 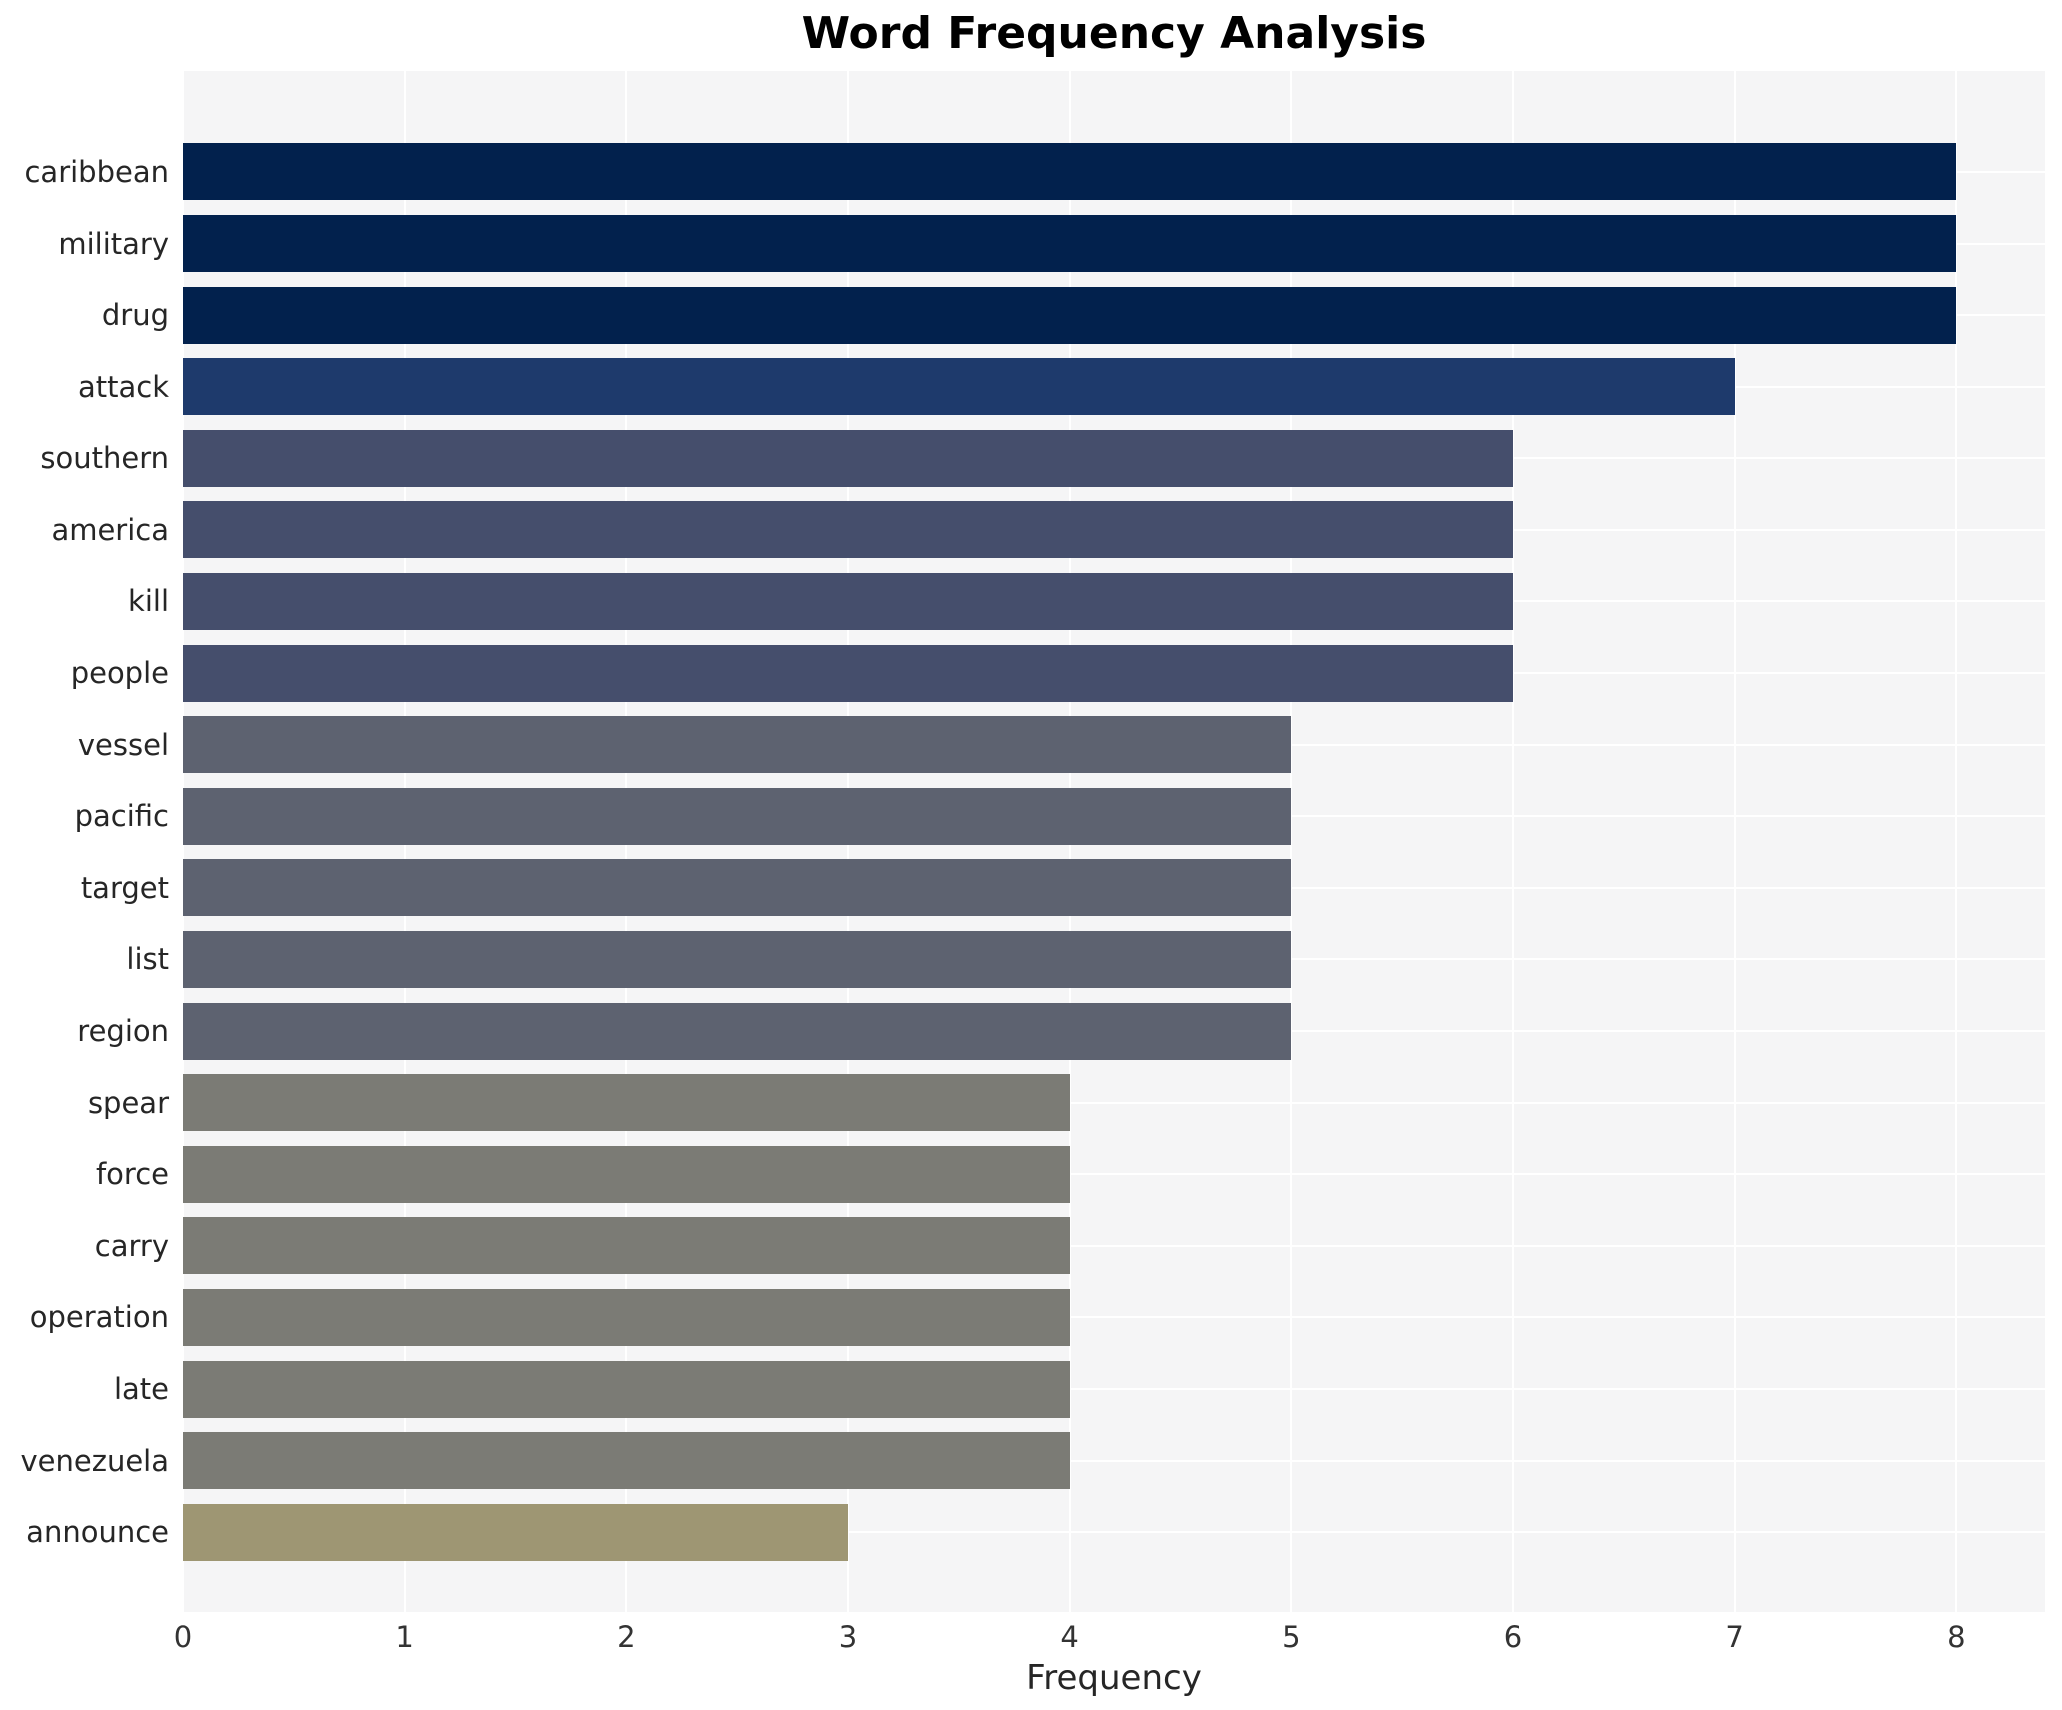 What do you see at coordinates (183, 1637) in the screenshot?
I see `x-tick-0: 0` at bounding box center [183, 1637].